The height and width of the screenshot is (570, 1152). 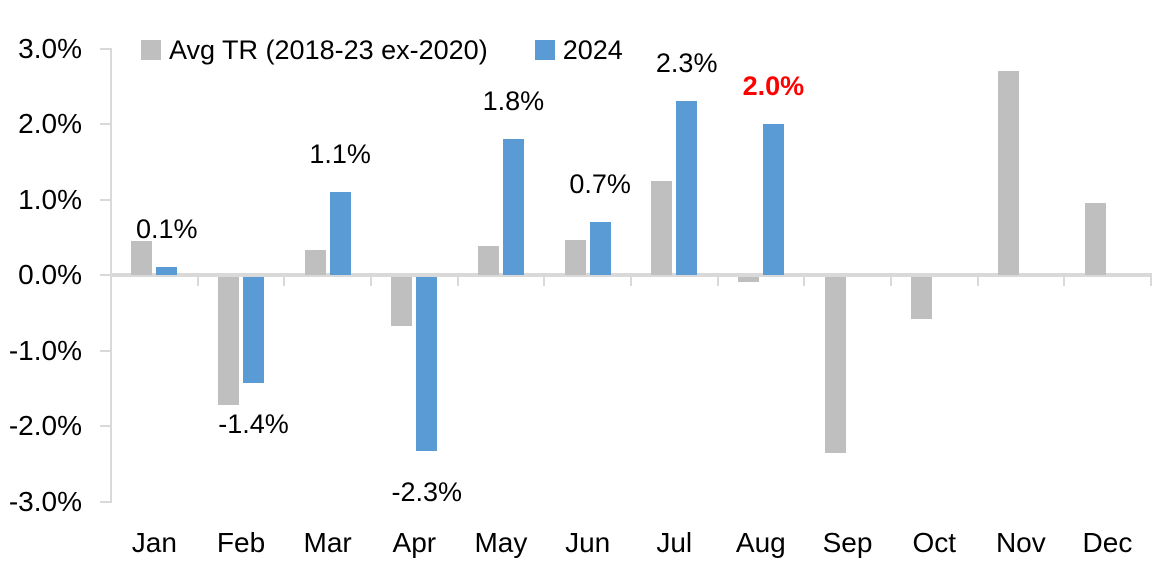 What do you see at coordinates (922, 298) in the screenshot?
I see `bar-avg-oct` at bounding box center [922, 298].